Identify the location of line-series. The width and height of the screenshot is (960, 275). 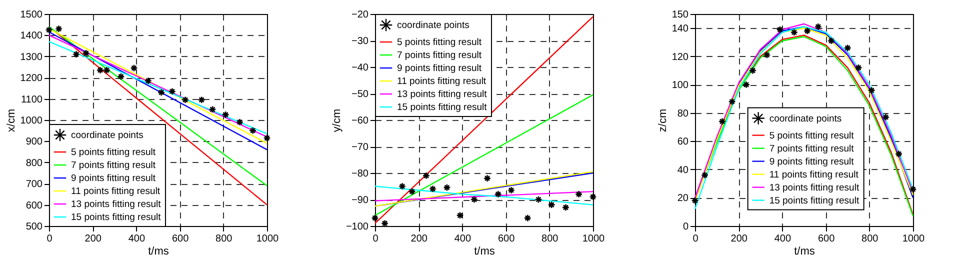
(484, 196).